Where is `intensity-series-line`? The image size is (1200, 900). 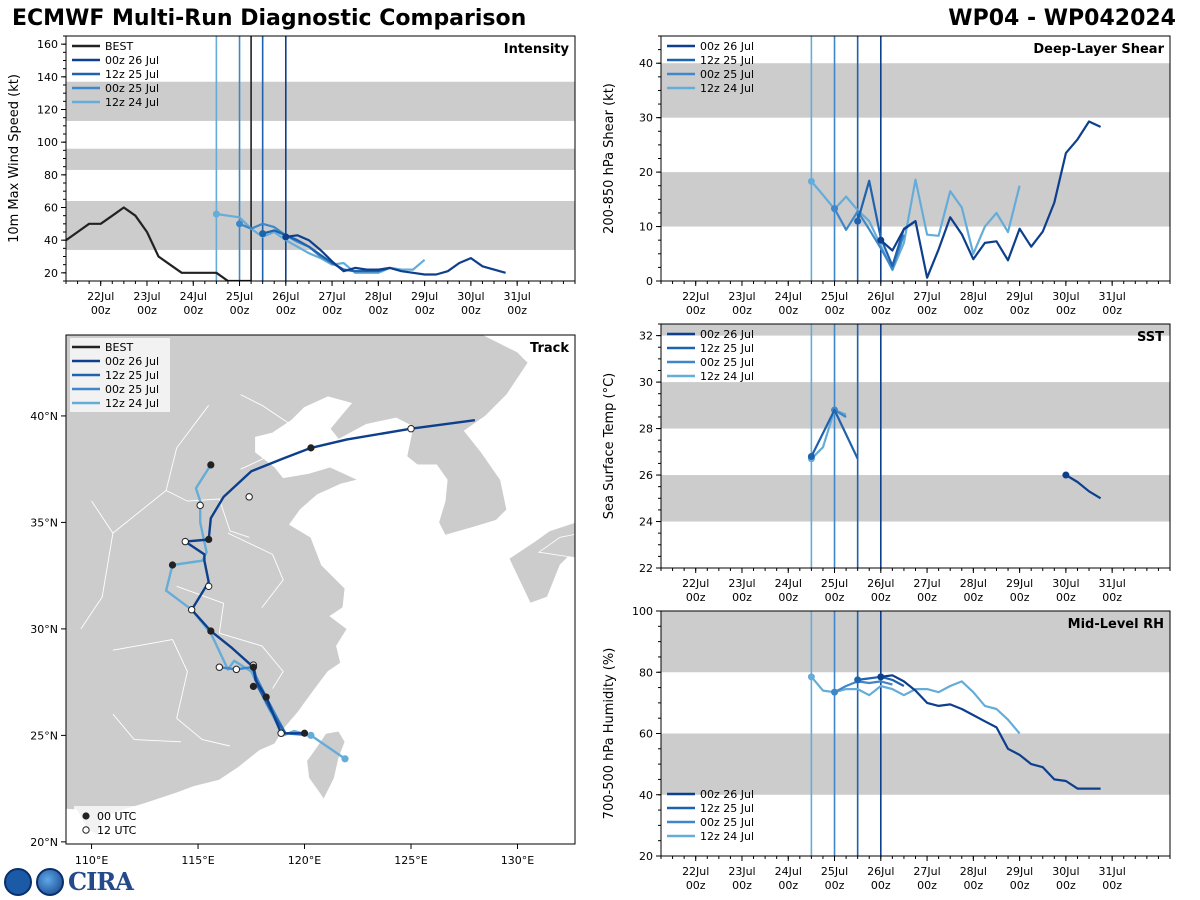
intensity-series-line is located at coordinates (395, 255).